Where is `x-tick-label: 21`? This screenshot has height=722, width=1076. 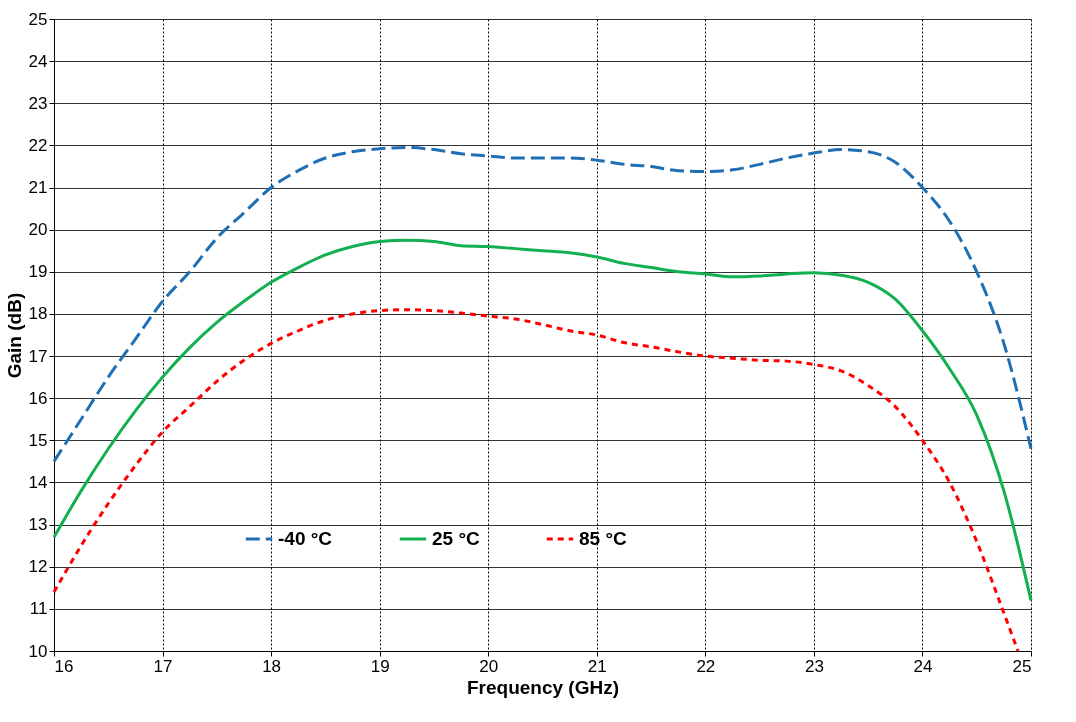
x-tick-label: 21 is located at coordinates (597, 666).